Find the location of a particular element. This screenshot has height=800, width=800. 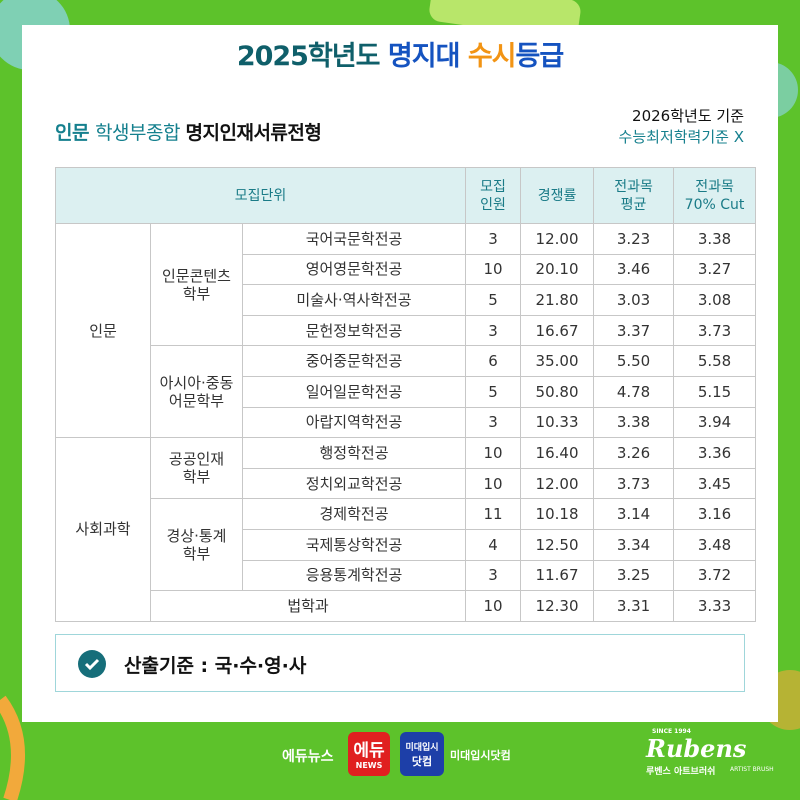

cell-line: 경상·통계 is located at coordinates (196, 535).